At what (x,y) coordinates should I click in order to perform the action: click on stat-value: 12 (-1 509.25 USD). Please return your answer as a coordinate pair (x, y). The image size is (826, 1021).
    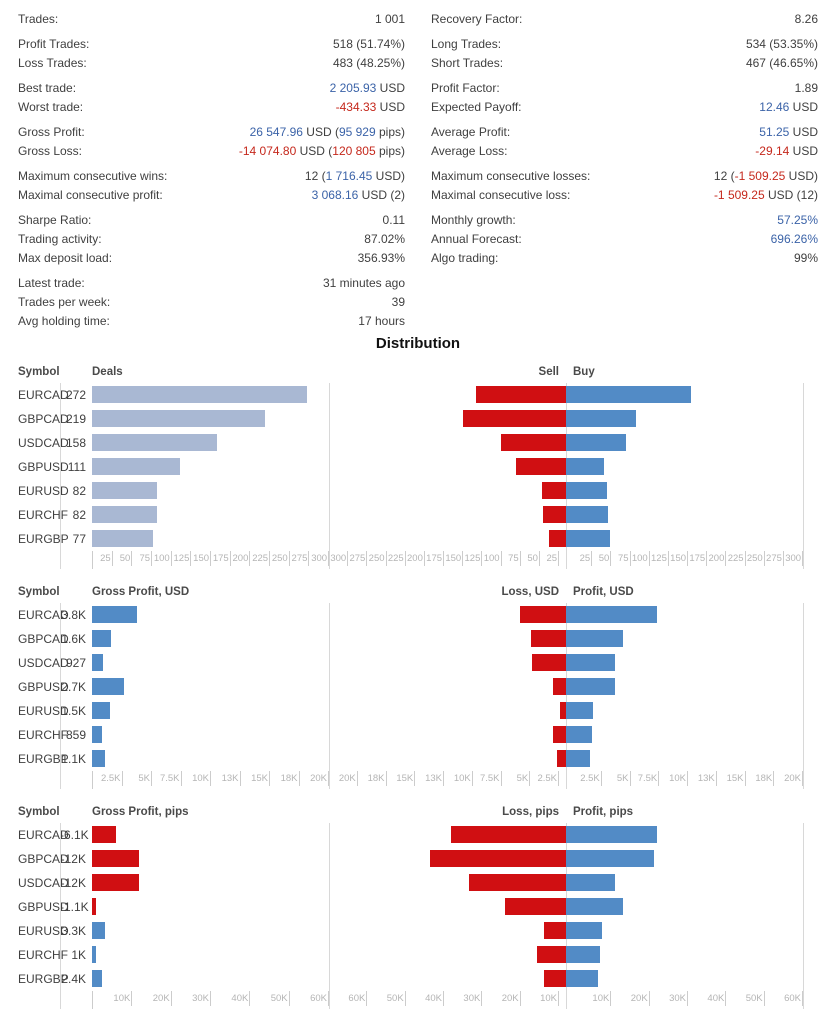
    Looking at the image, I should click on (766, 176).